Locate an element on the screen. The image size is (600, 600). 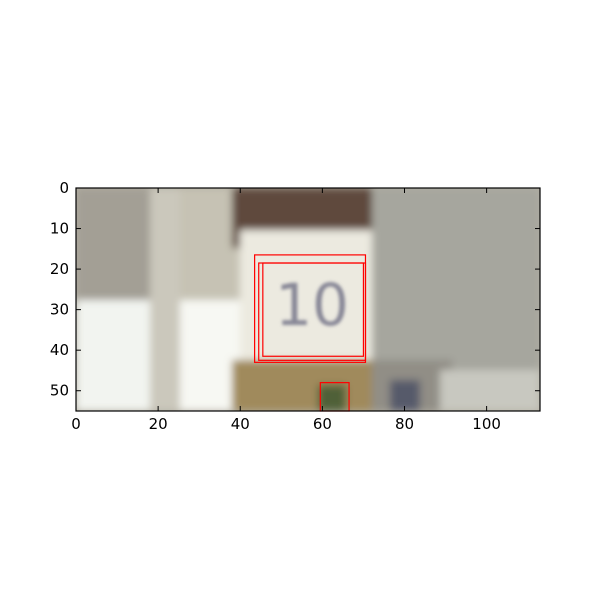
y-tick-label: 30 is located at coordinates (59, 310).